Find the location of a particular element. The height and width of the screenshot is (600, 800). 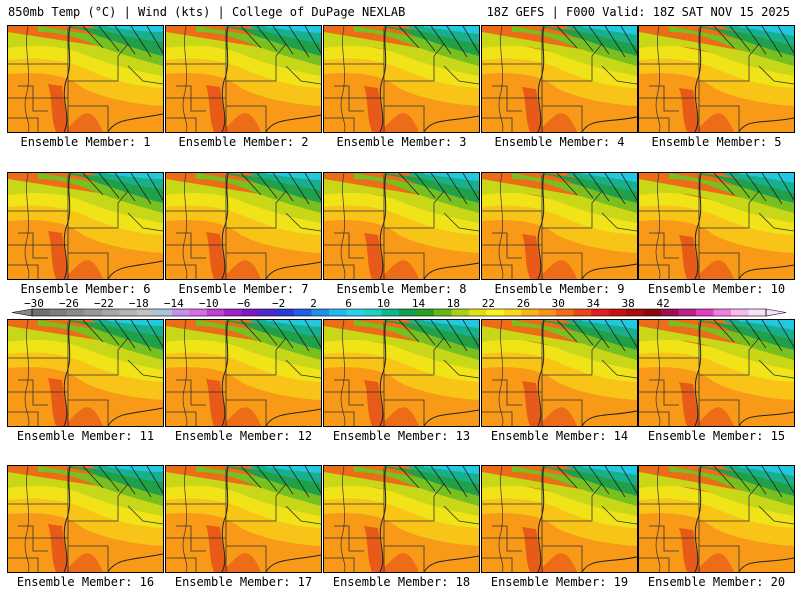

colorbar-tick-label: 22 is located at coordinates (488, 303).